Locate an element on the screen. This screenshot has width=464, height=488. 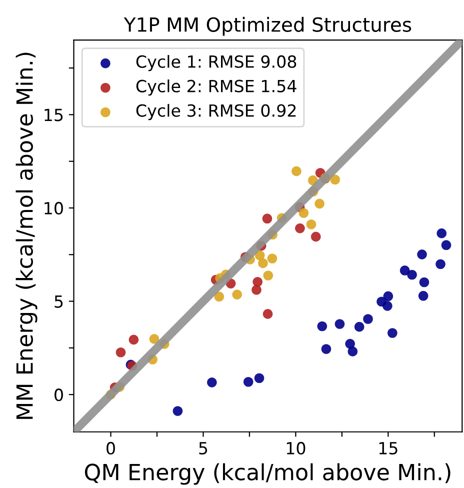
x-axis-title: QM Energy (kcal/mol above Min.) is located at coordinates (267, 474).